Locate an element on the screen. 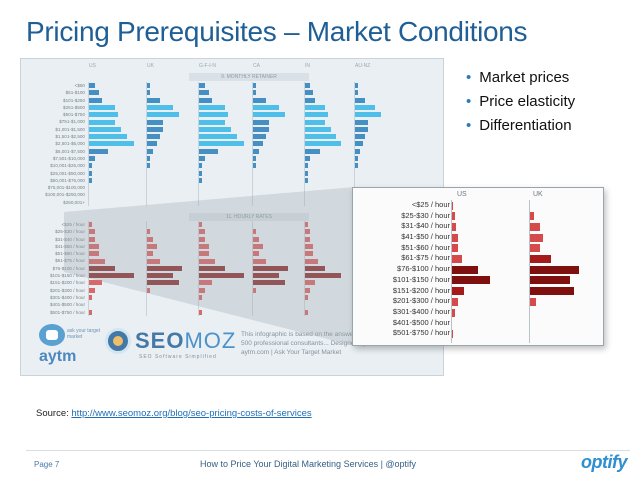 The width and height of the screenshot is (638, 479). hourly-label: $401-$500 / hour is located at coordinates (67, 305).